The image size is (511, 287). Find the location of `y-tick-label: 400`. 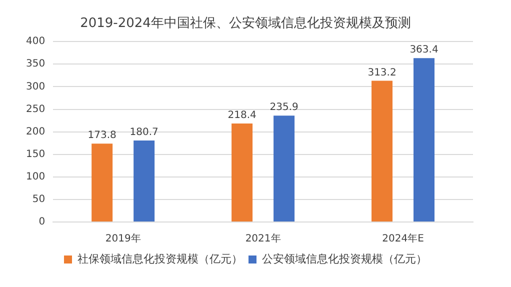

y-tick-label: 400 is located at coordinates (36, 42).